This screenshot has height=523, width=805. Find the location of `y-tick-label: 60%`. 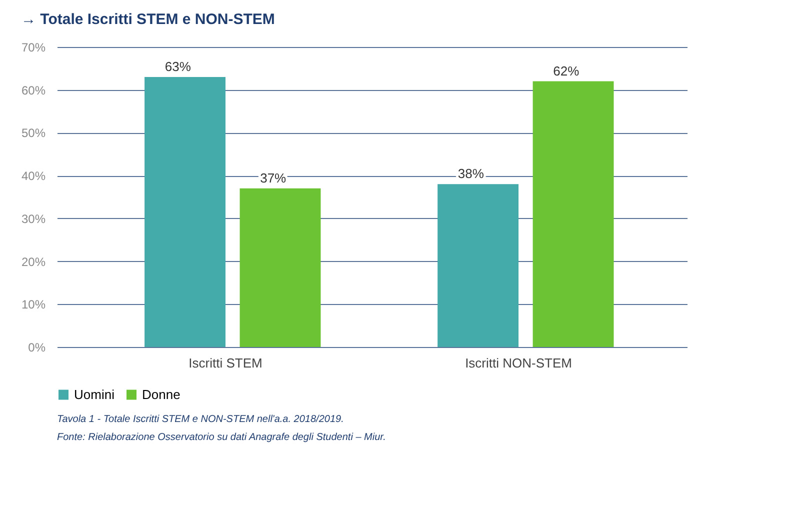

y-tick-label: 60% is located at coordinates (33, 90).